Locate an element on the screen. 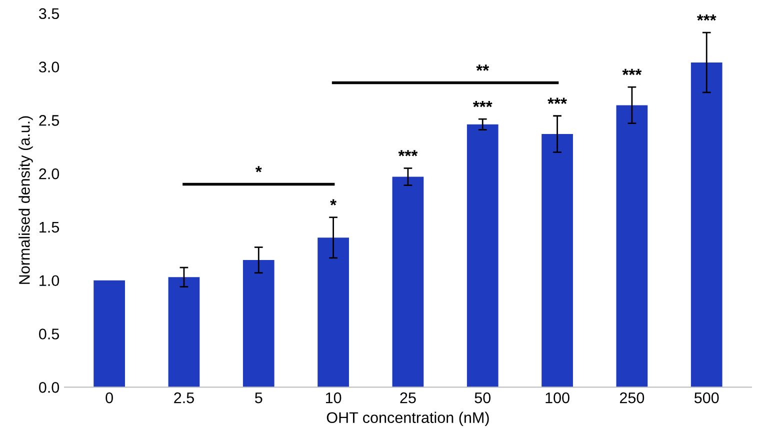 The image size is (759, 445). x-tick-label: 25 is located at coordinates (408, 398).